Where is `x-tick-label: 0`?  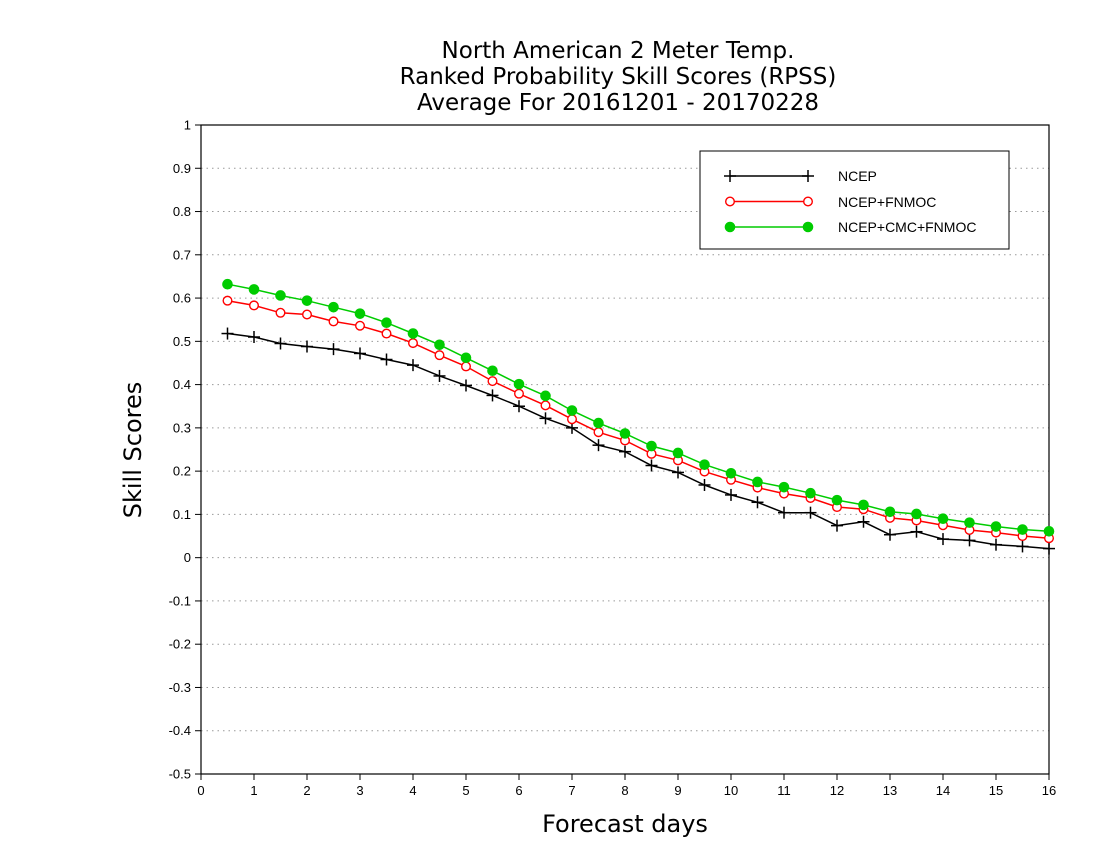 x-tick-label: 0 is located at coordinates (200, 790).